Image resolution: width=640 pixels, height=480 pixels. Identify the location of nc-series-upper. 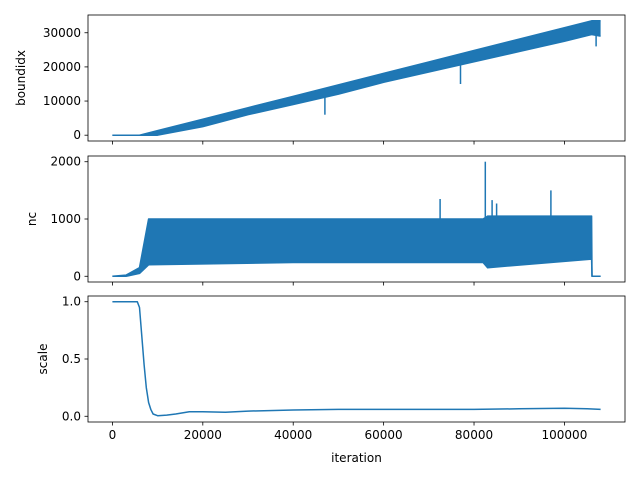
(356, 246).